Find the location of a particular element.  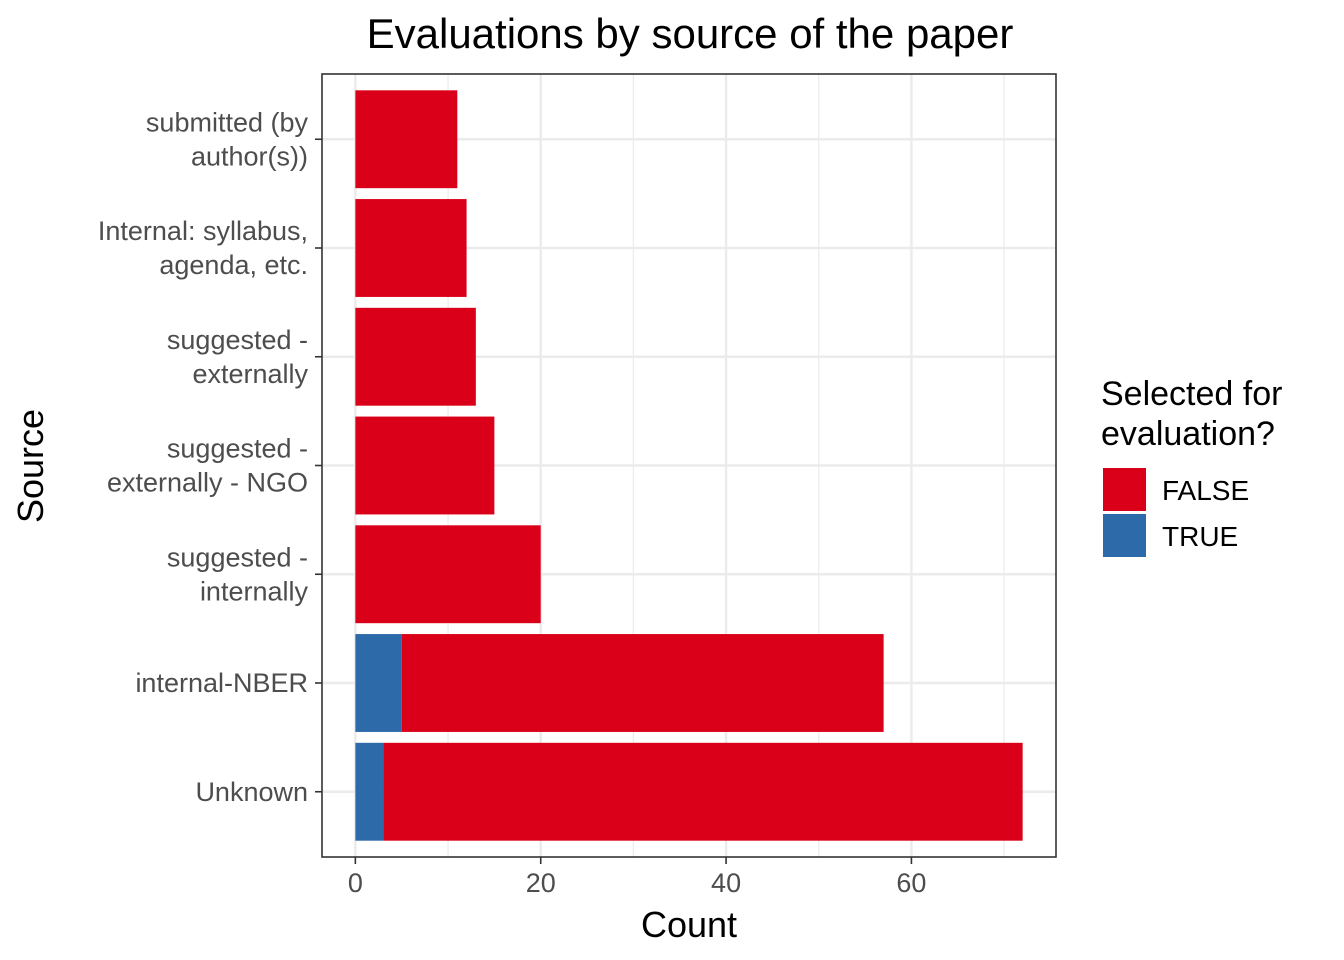

x-tick-label: 60 is located at coordinates (911, 883).